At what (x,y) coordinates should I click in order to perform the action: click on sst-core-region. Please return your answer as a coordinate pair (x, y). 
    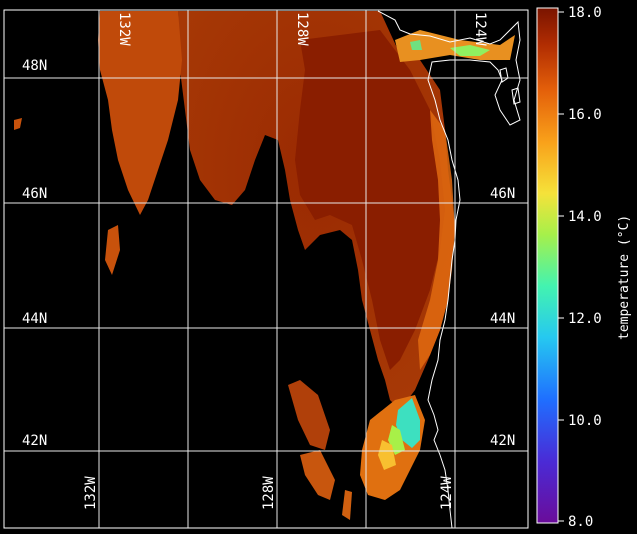
    Looking at the image, I should click on (370, 200).